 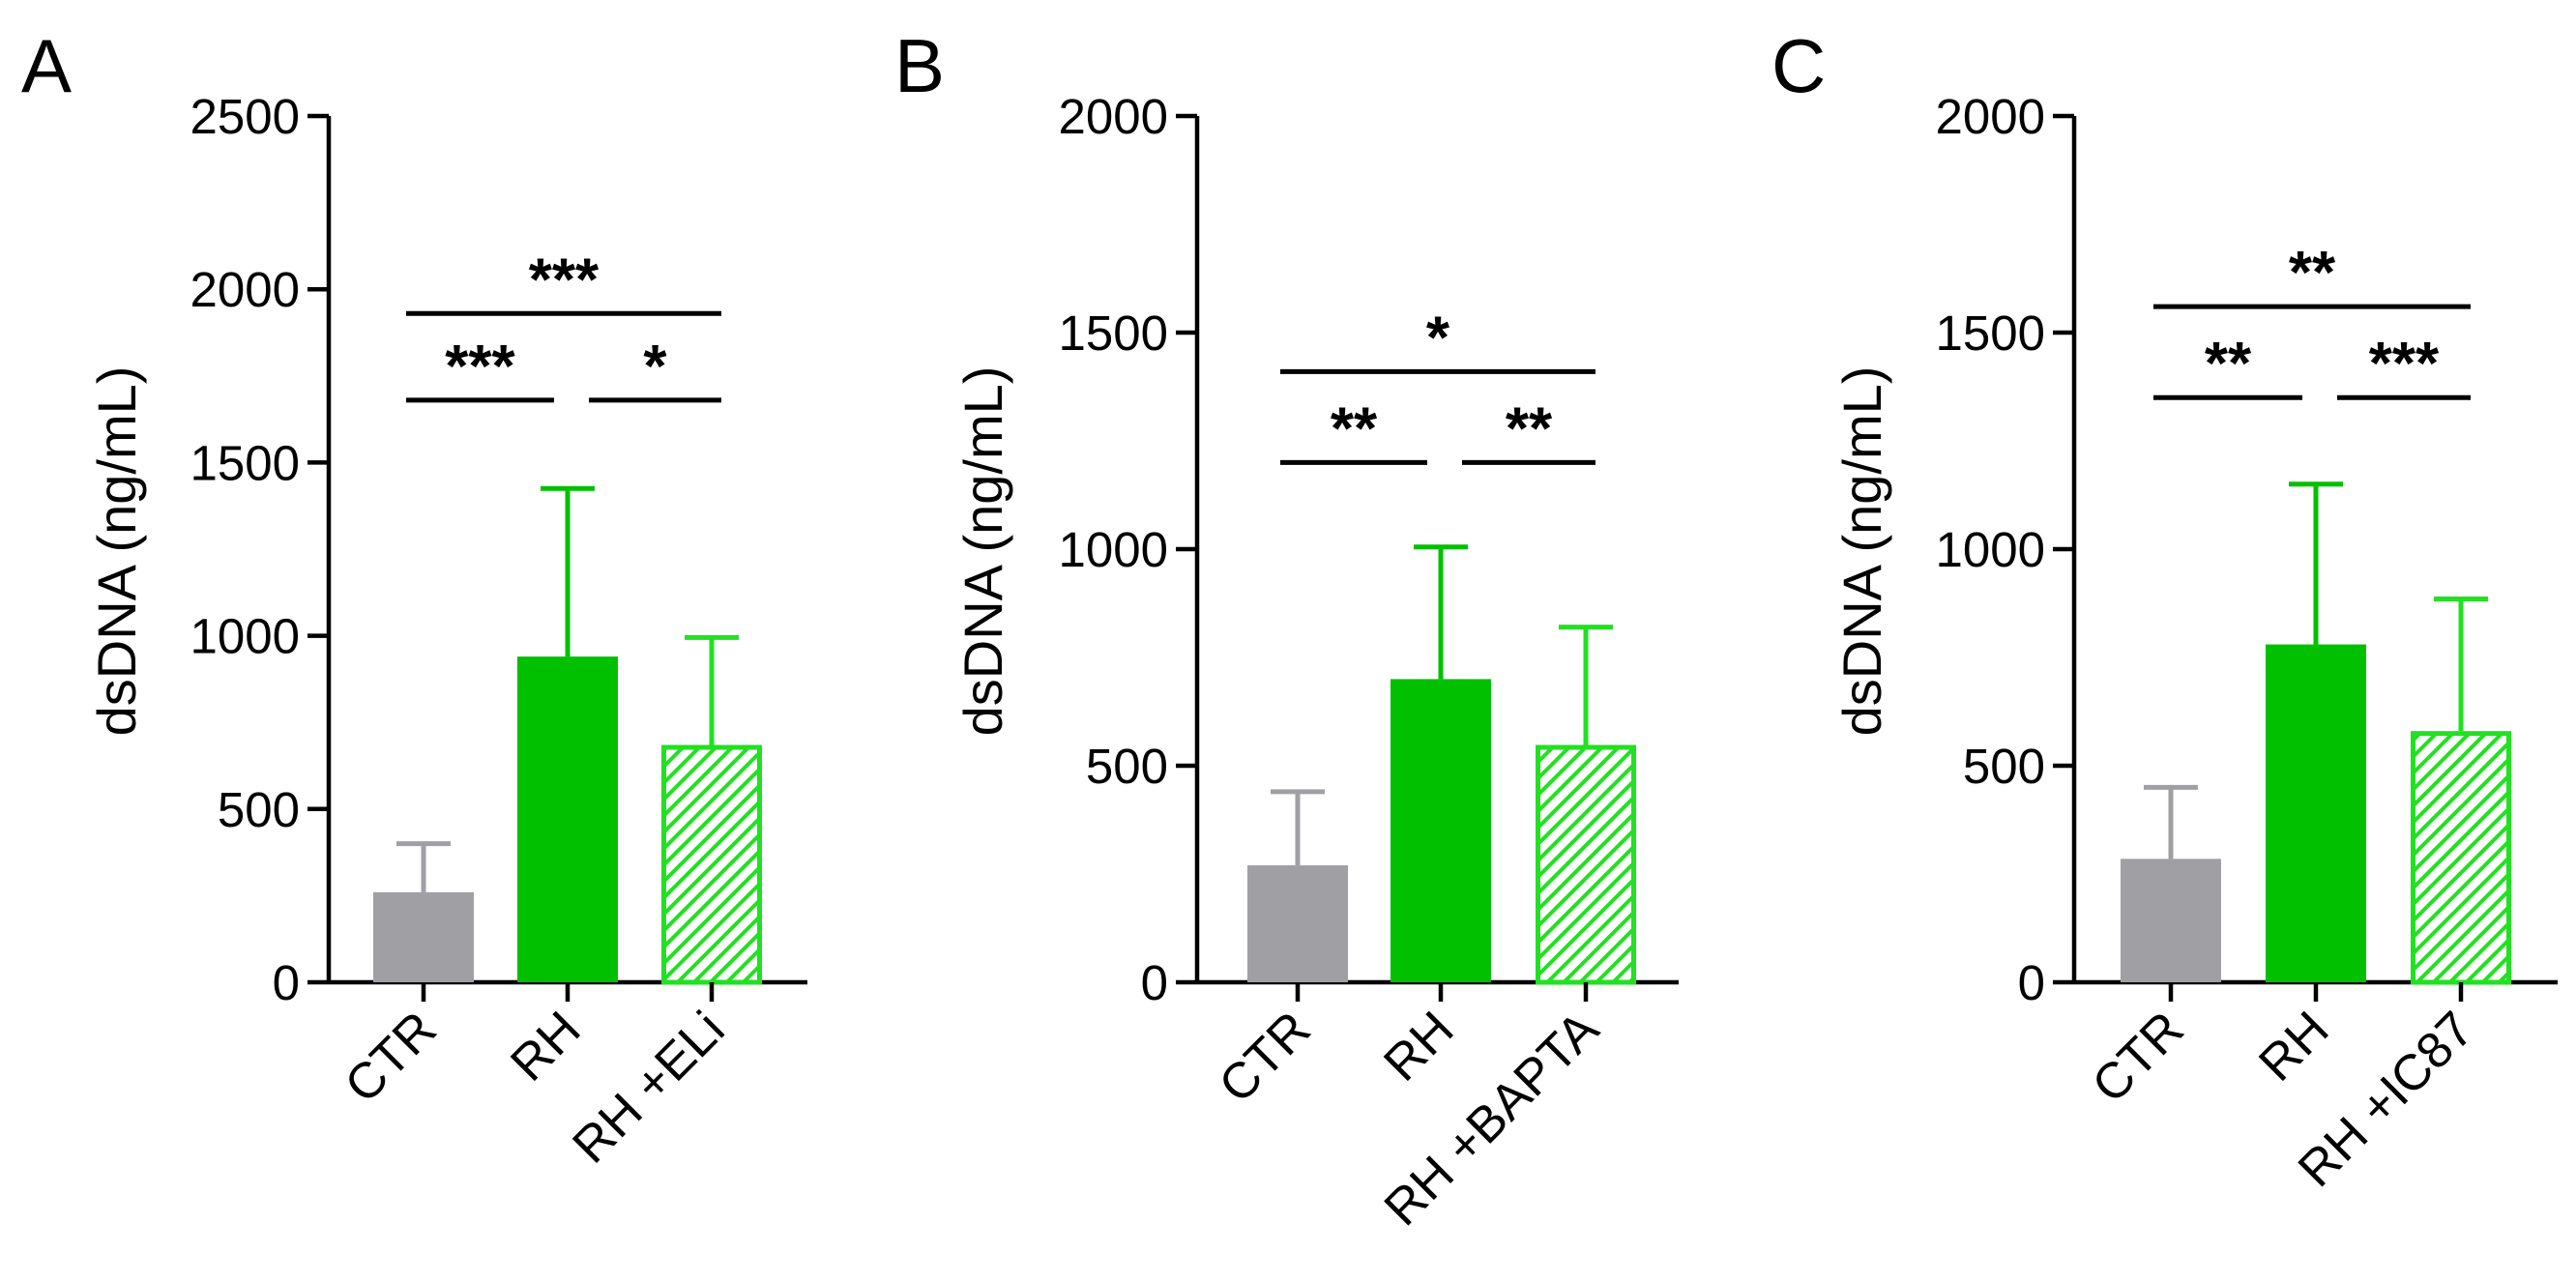 What do you see at coordinates (919, 65) in the screenshot?
I see `panel-label: B` at bounding box center [919, 65].